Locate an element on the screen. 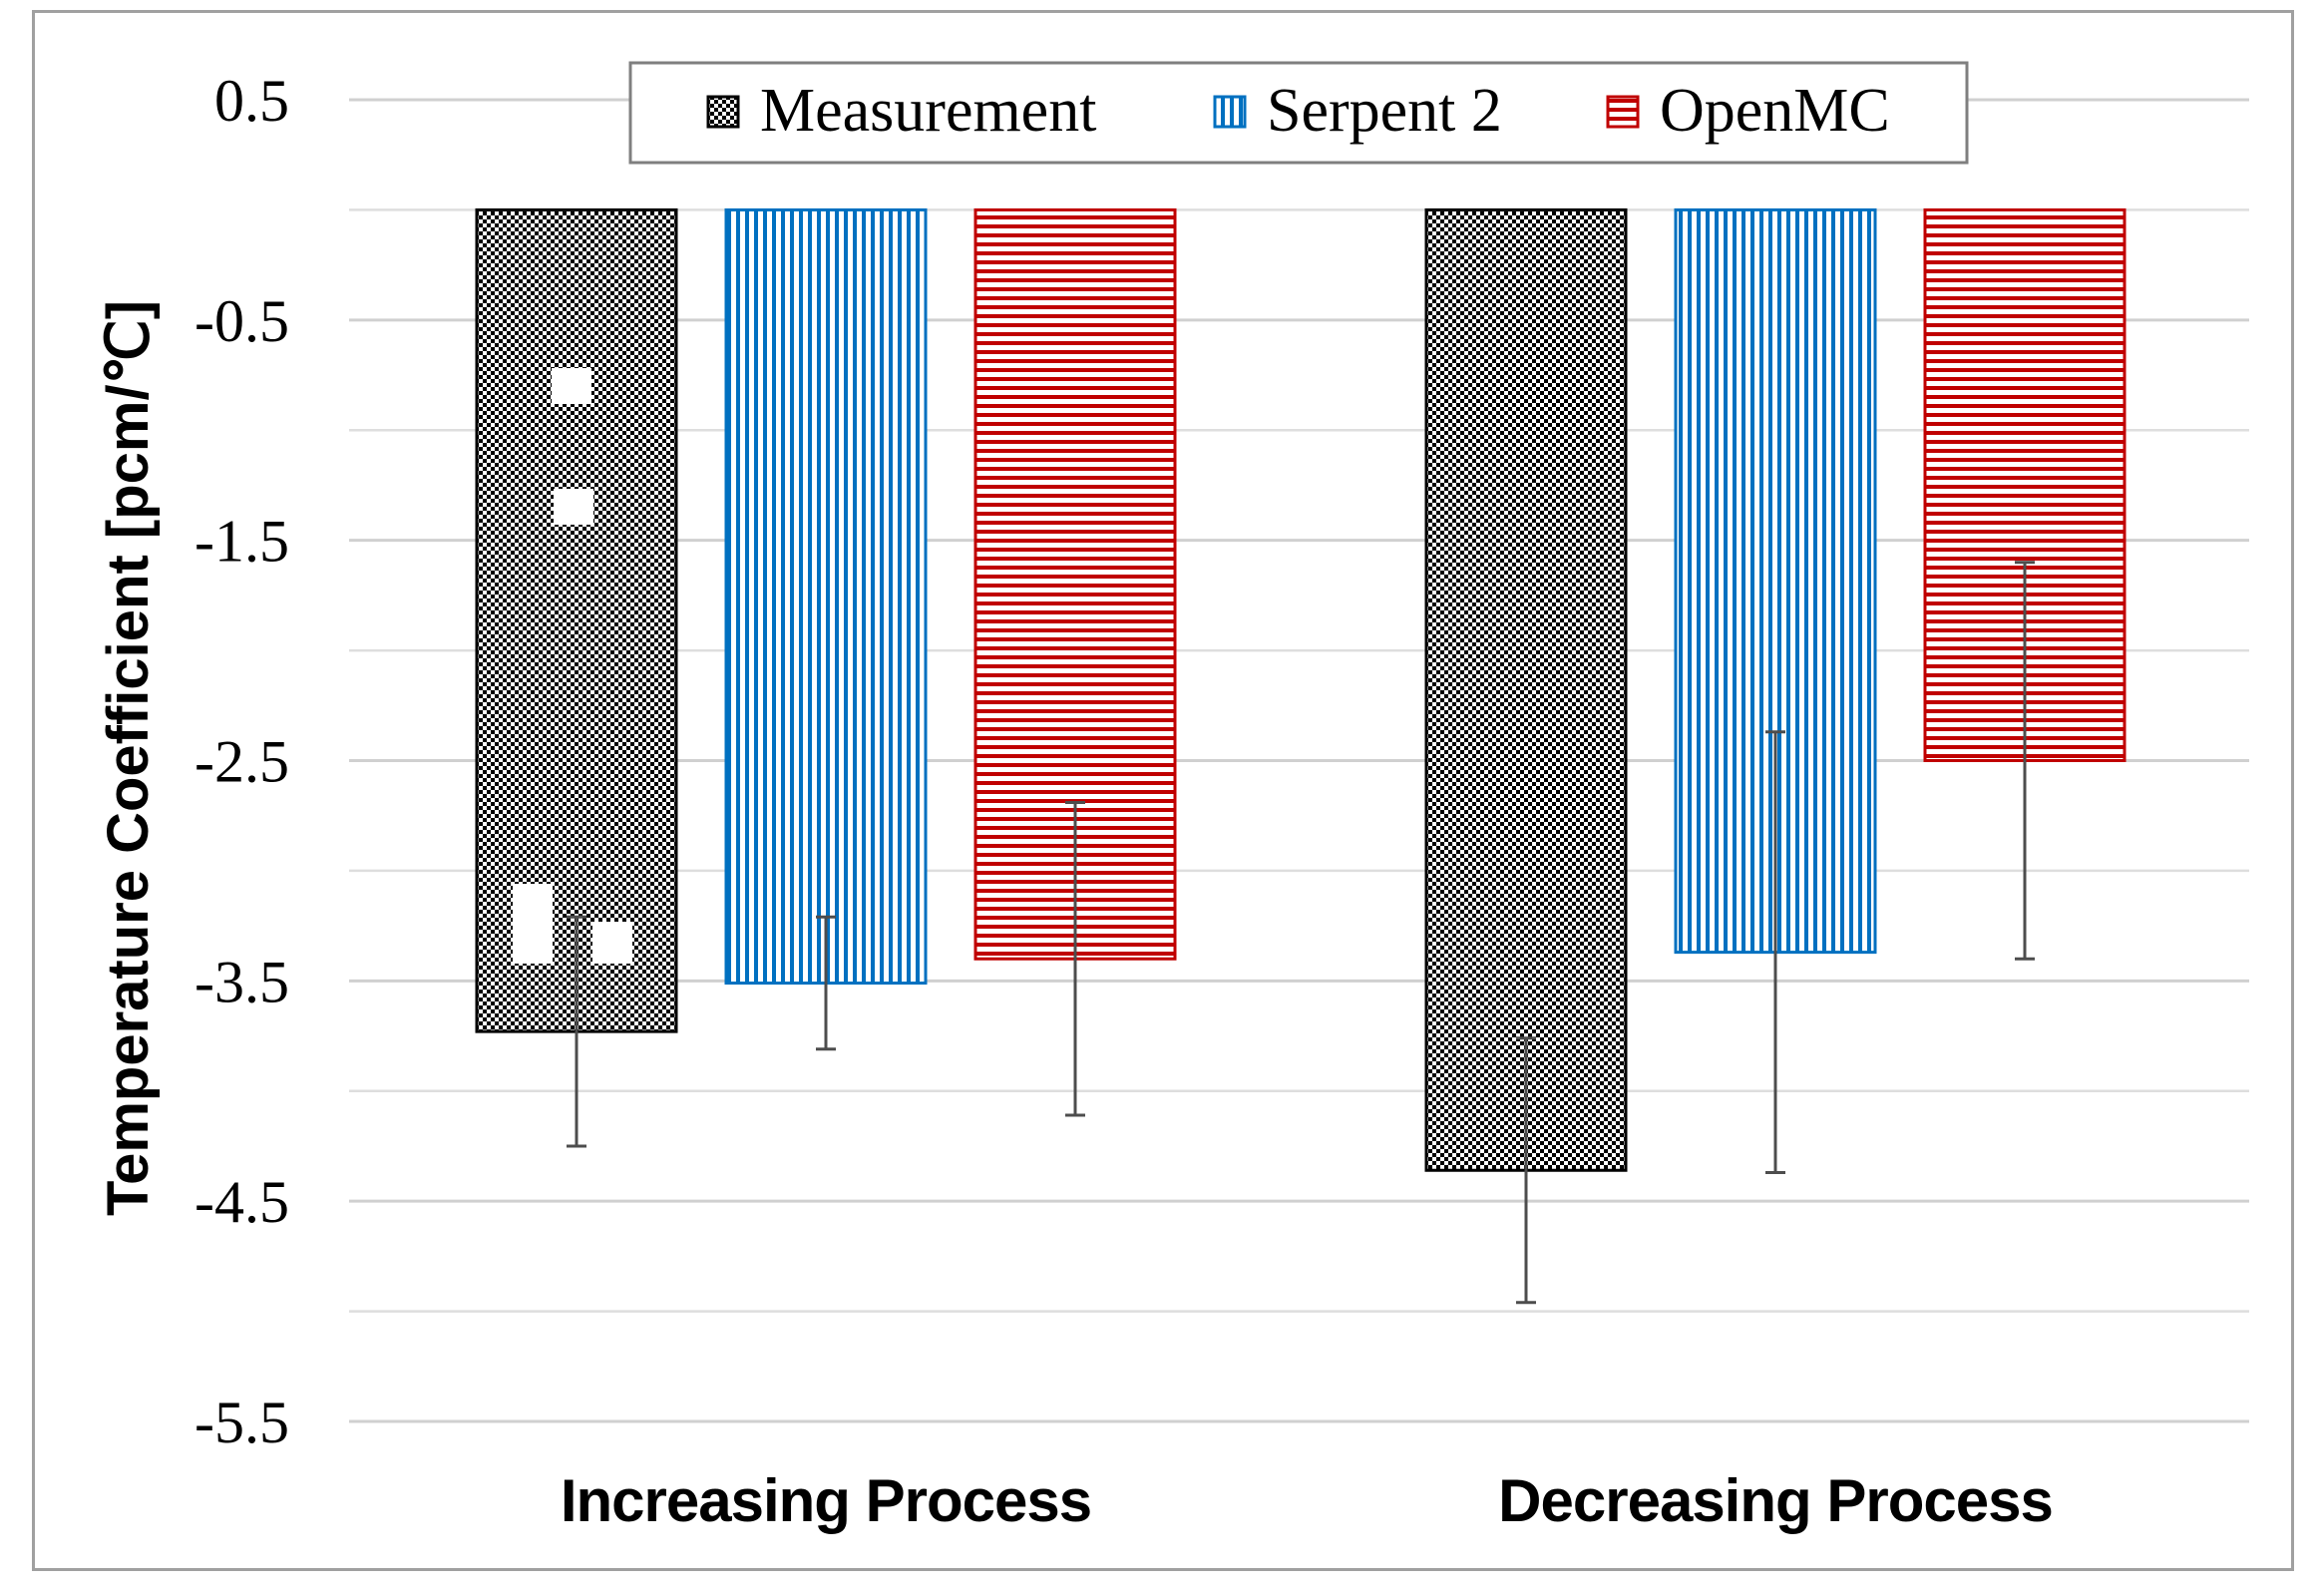 This screenshot has height=1596, width=2322. y-tick-label: -4.5 is located at coordinates (242, 1202).